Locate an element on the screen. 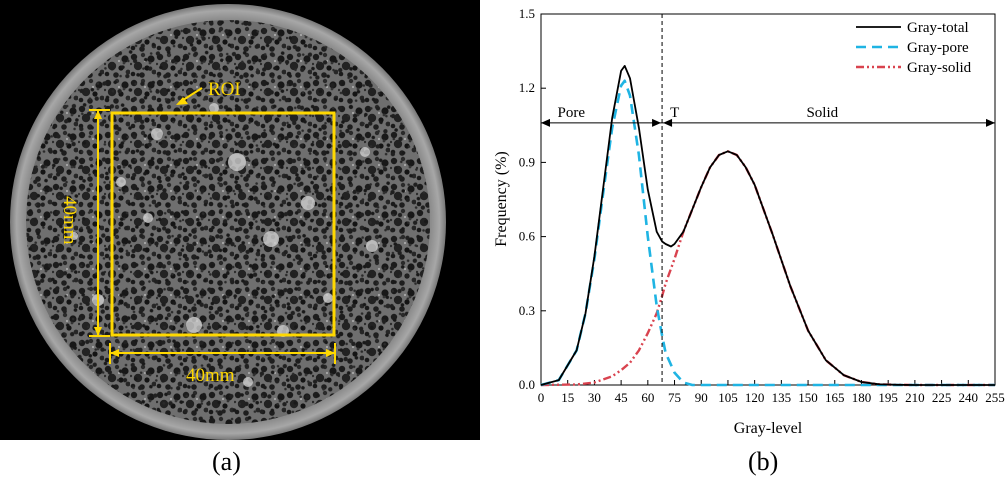 The height and width of the screenshot is (481, 1007). roi-annotation is located at coordinates (212, 225).